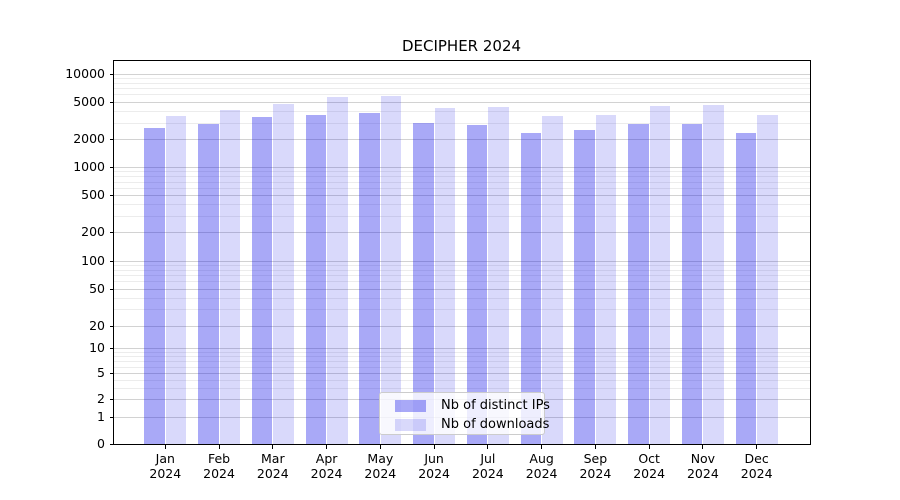 The image size is (900, 500). Describe the element at coordinates (165, 466) in the screenshot. I see `x-tick-label-jan: Jan 2024` at that location.